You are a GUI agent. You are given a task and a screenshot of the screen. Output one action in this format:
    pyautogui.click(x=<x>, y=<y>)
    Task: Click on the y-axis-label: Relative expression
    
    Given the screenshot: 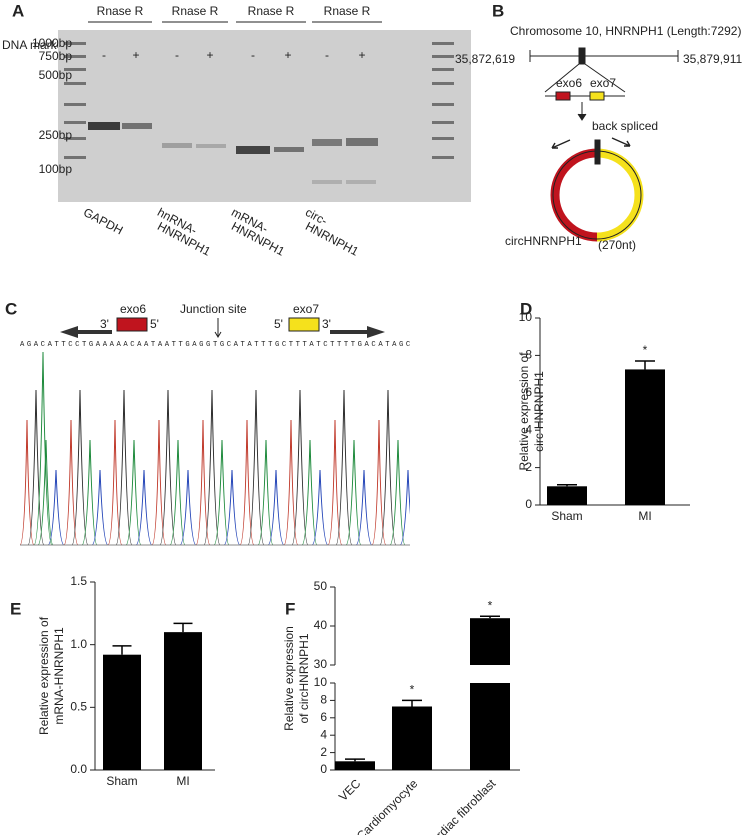 What is the action you would take?
    pyautogui.click(x=289, y=678)
    